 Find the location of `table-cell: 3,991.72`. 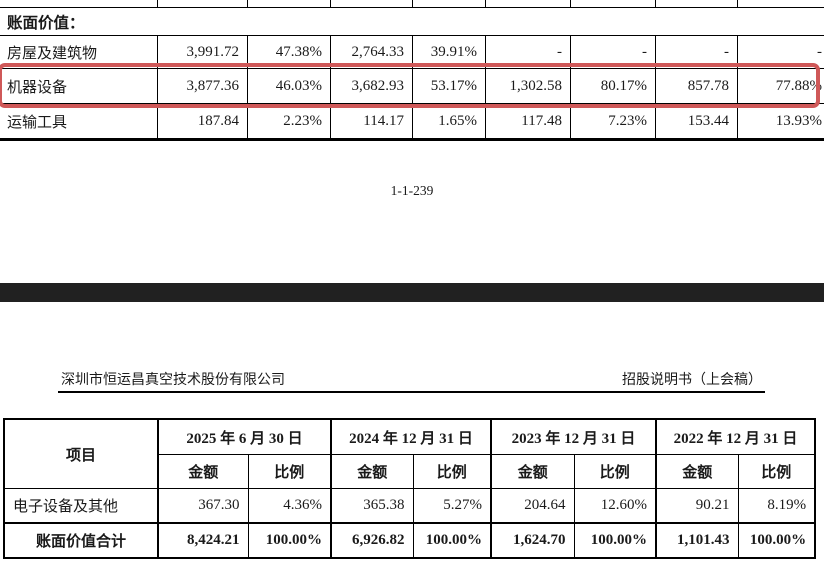

table-cell: 3,991.72 is located at coordinates (202, 52).